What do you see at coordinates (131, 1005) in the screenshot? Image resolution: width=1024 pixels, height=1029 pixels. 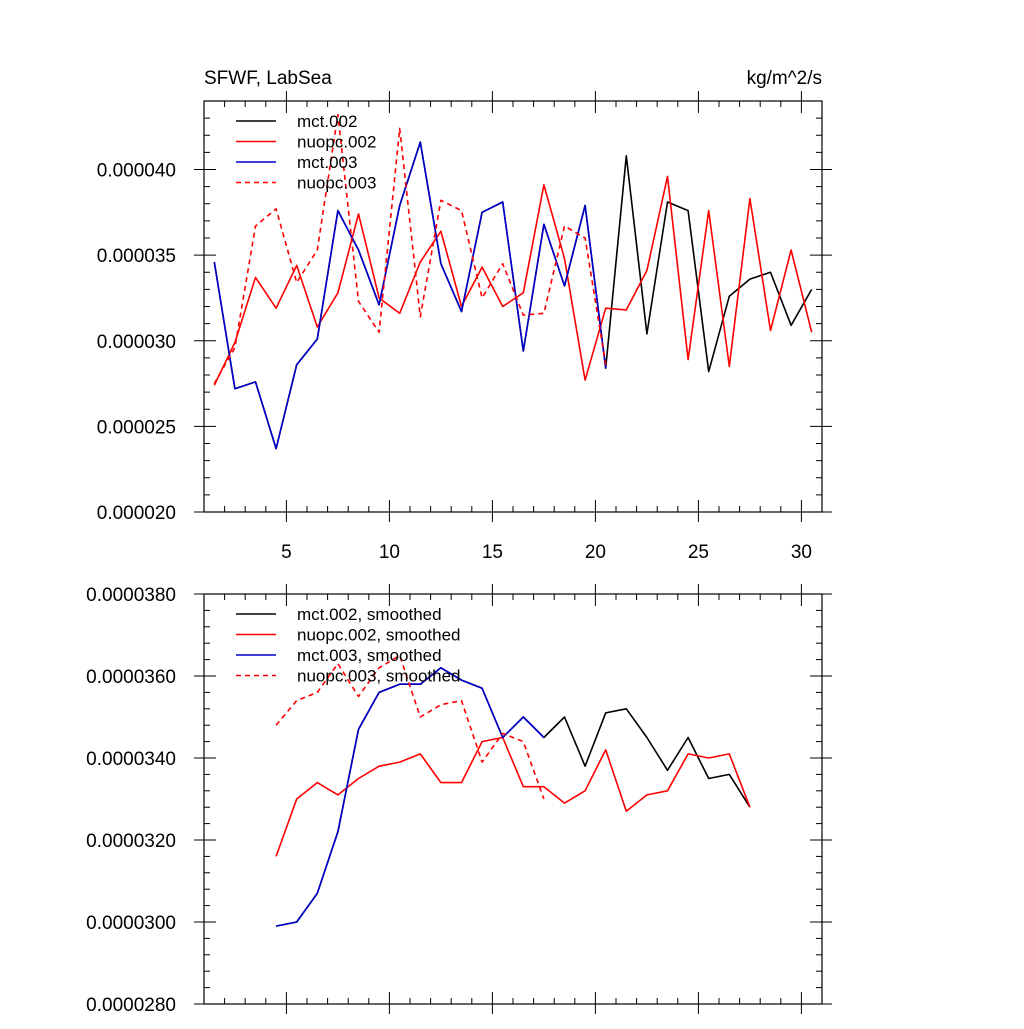 I see `bottom-y-tick-label: 0.0000280` at bounding box center [131, 1005].